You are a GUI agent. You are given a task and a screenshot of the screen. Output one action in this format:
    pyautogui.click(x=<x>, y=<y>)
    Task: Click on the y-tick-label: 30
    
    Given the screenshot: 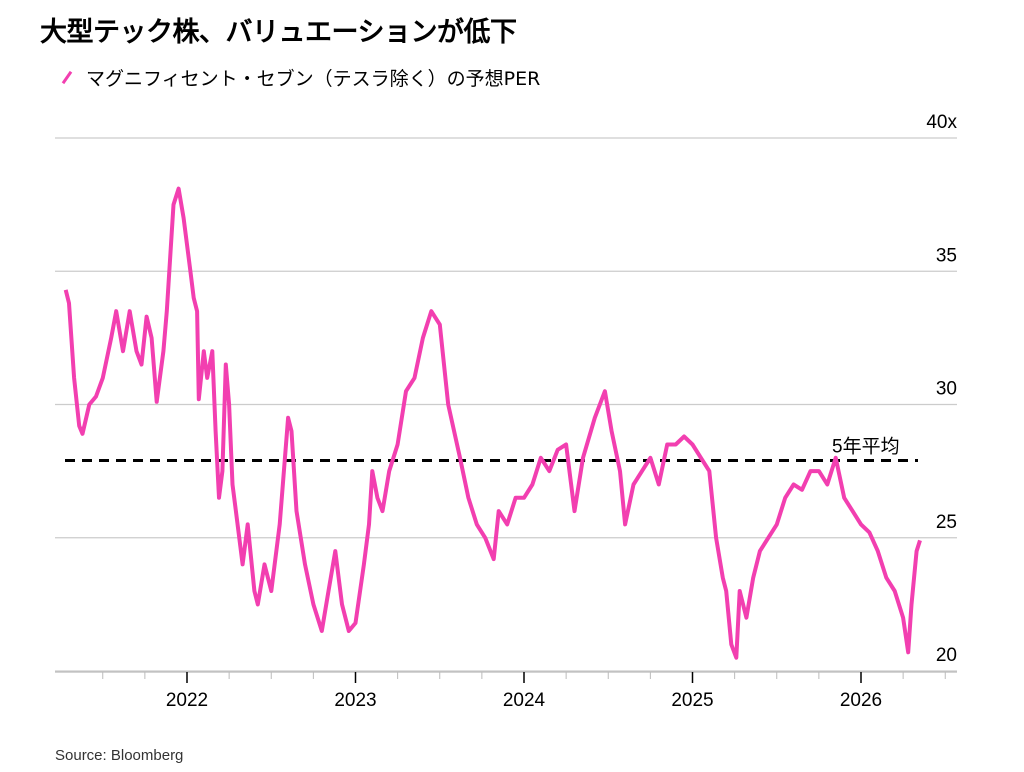 What is the action you would take?
    pyautogui.click(x=946, y=389)
    